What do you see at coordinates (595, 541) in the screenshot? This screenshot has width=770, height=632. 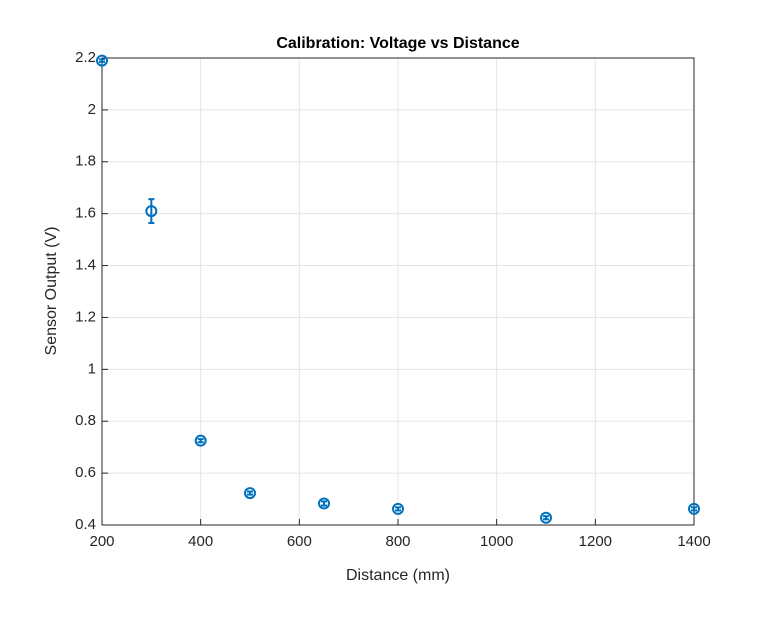 I see `x-tick-label: 1200` at bounding box center [595, 541].